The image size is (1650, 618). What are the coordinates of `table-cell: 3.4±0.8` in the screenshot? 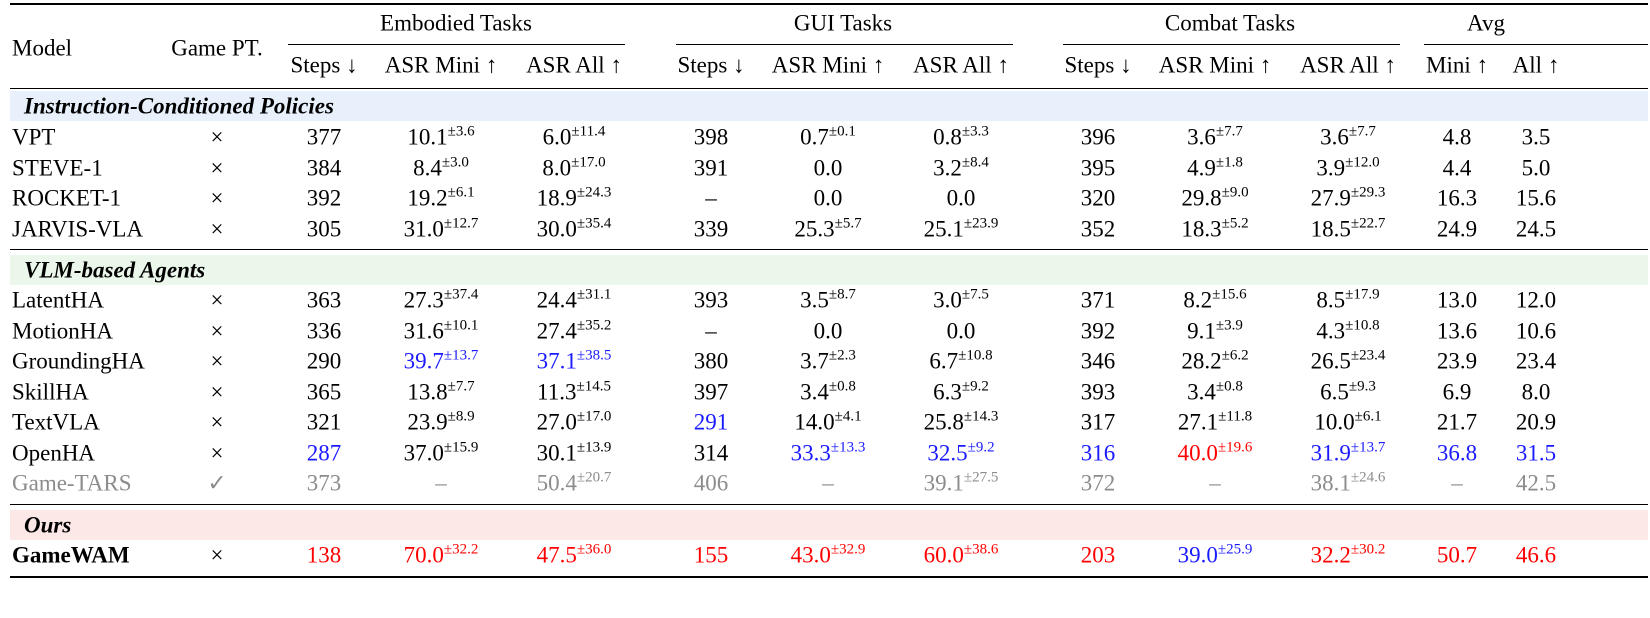 It's located at (828, 391).